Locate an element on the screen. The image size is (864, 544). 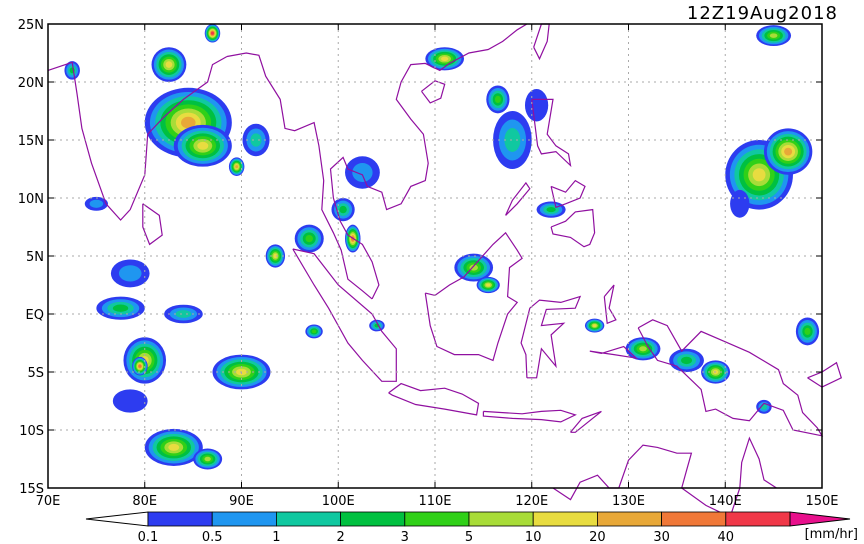
colorbar-tick-label: 3 is located at coordinates (405, 537).